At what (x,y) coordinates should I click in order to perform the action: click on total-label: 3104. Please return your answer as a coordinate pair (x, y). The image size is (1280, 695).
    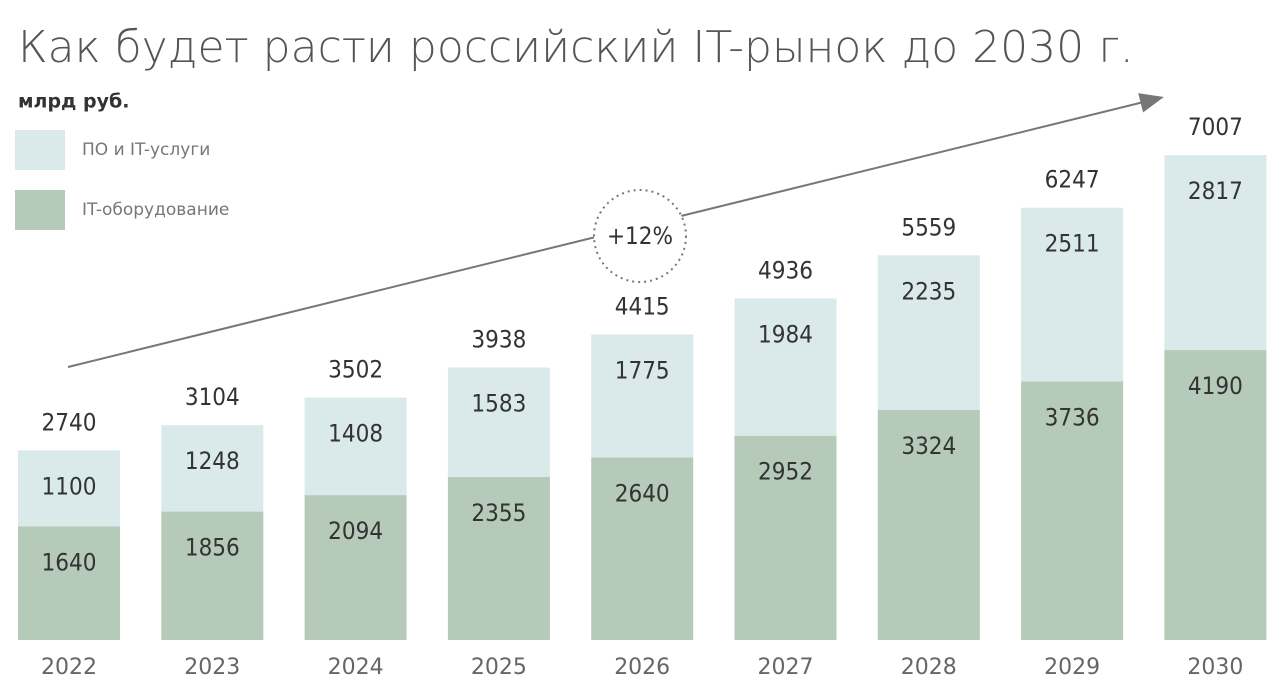
    Looking at the image, I should click on (212, 397).